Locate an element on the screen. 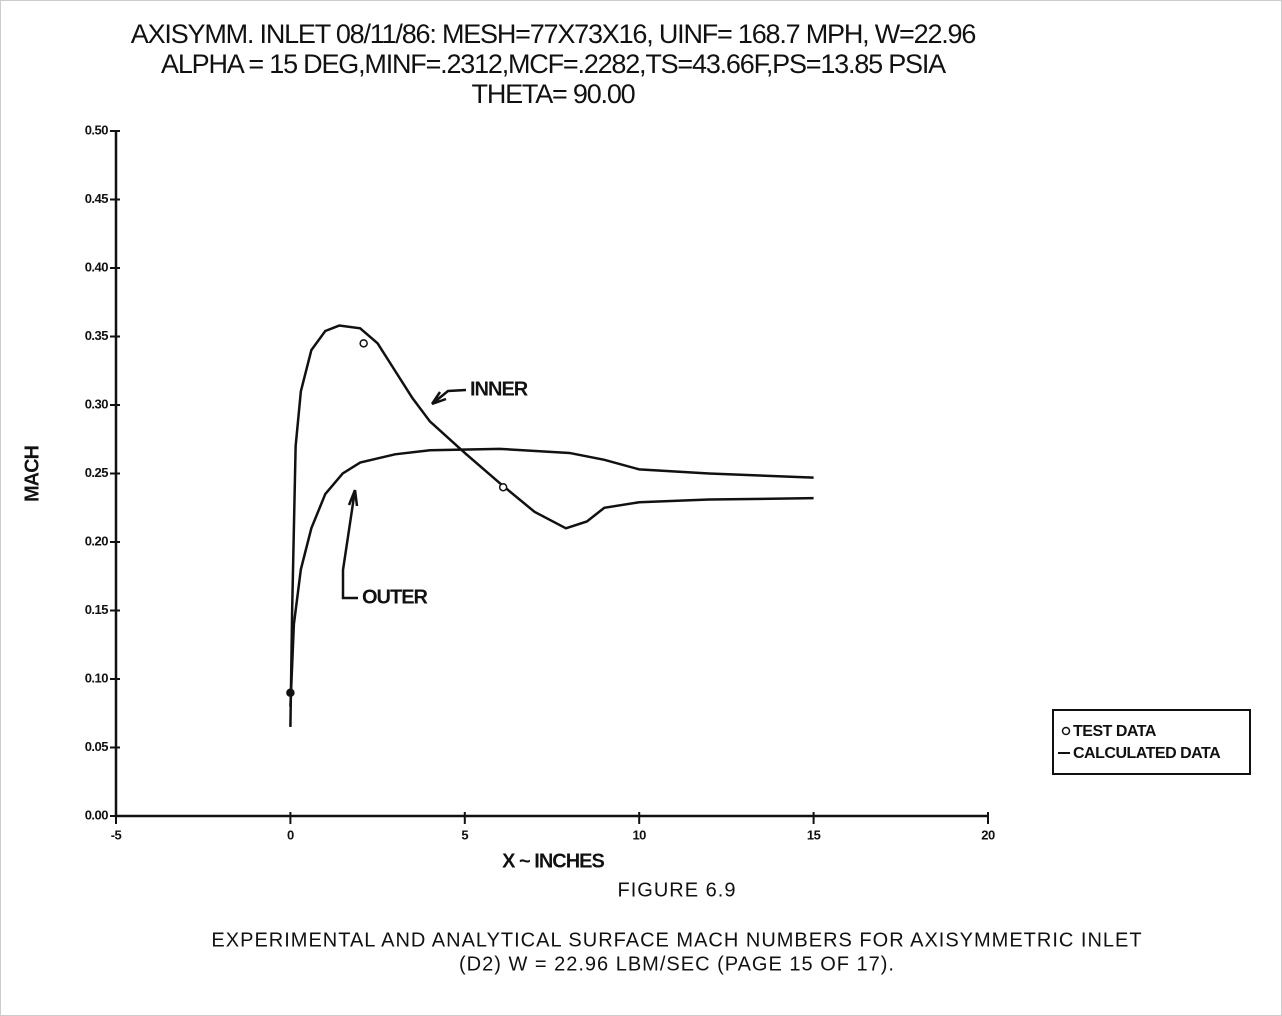 This screenshot has height=1016, width=1282. x-tick-label: 5 is located at coordinates (464, 834).